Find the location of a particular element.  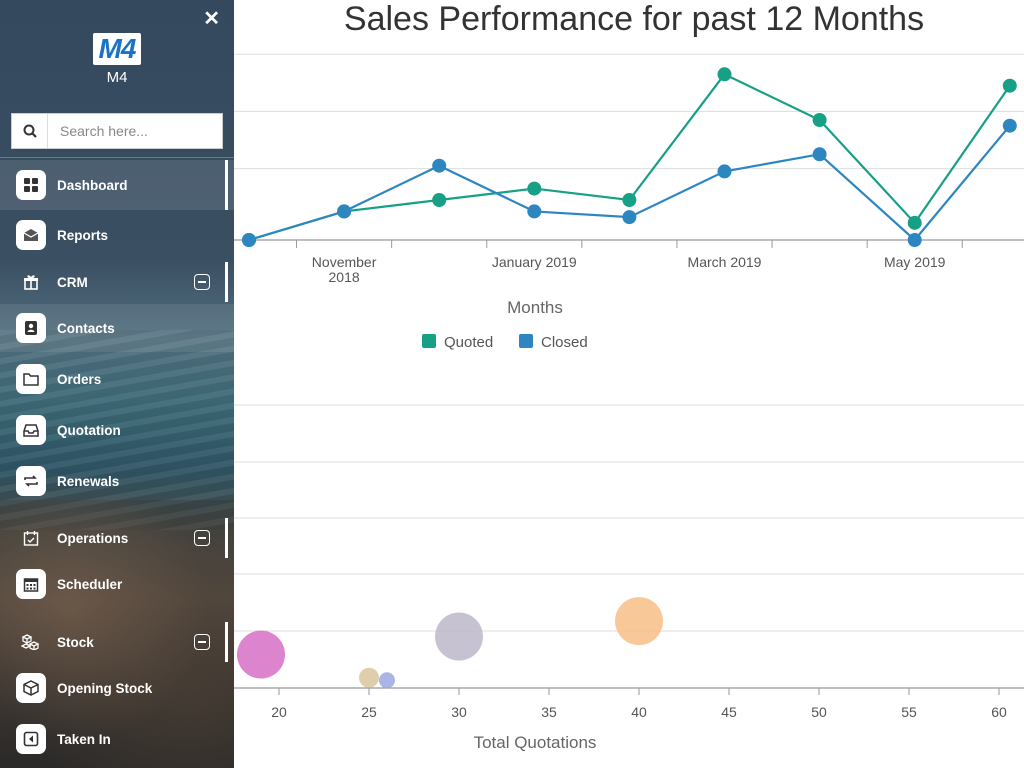

gift-icon is located at coordinates (31, 282).